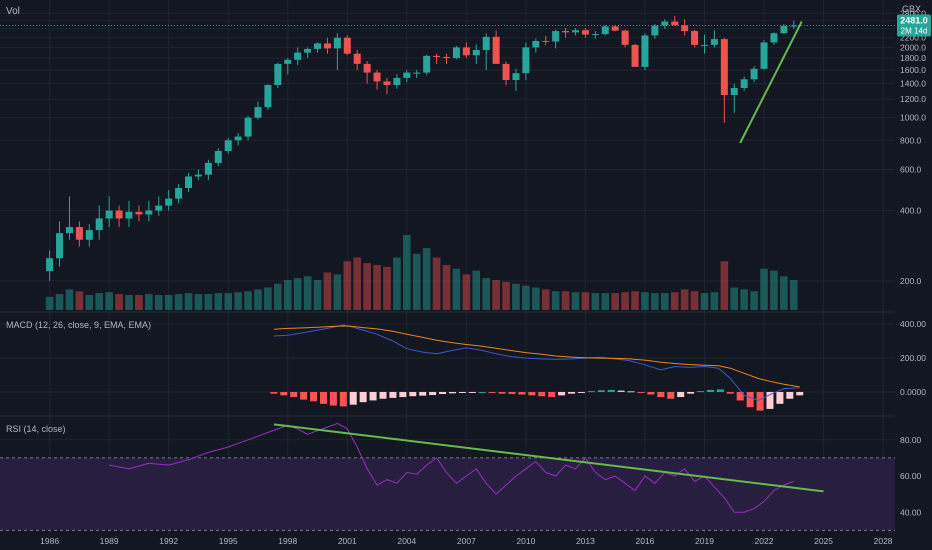  Describe the element at coordinates (911, 140) in the screenshot. I see `price-tick-label: 800.0` at that location.